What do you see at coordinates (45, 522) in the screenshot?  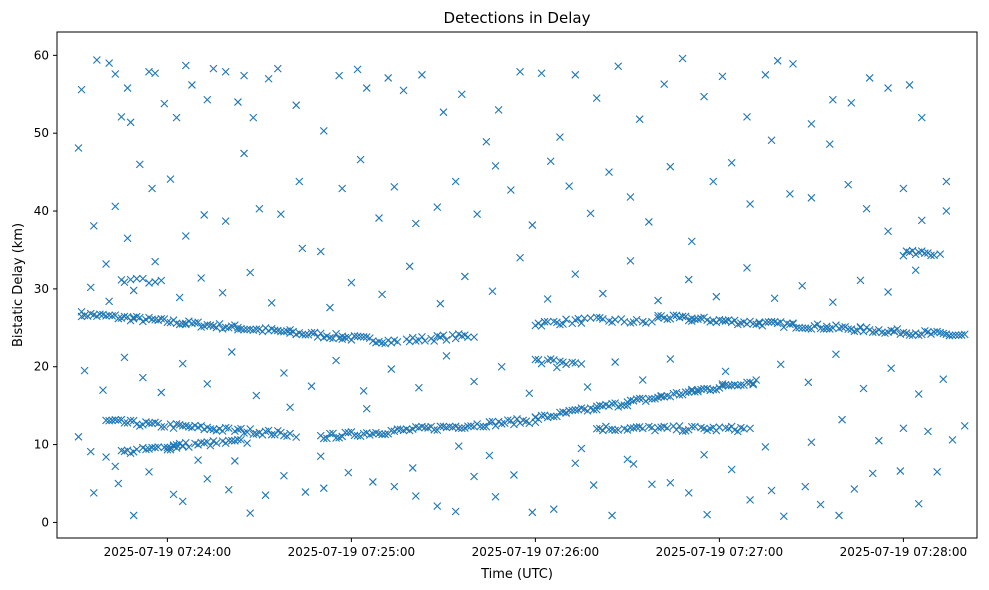 I see `y-tick-label: 0` at bounding box center [45, 522].